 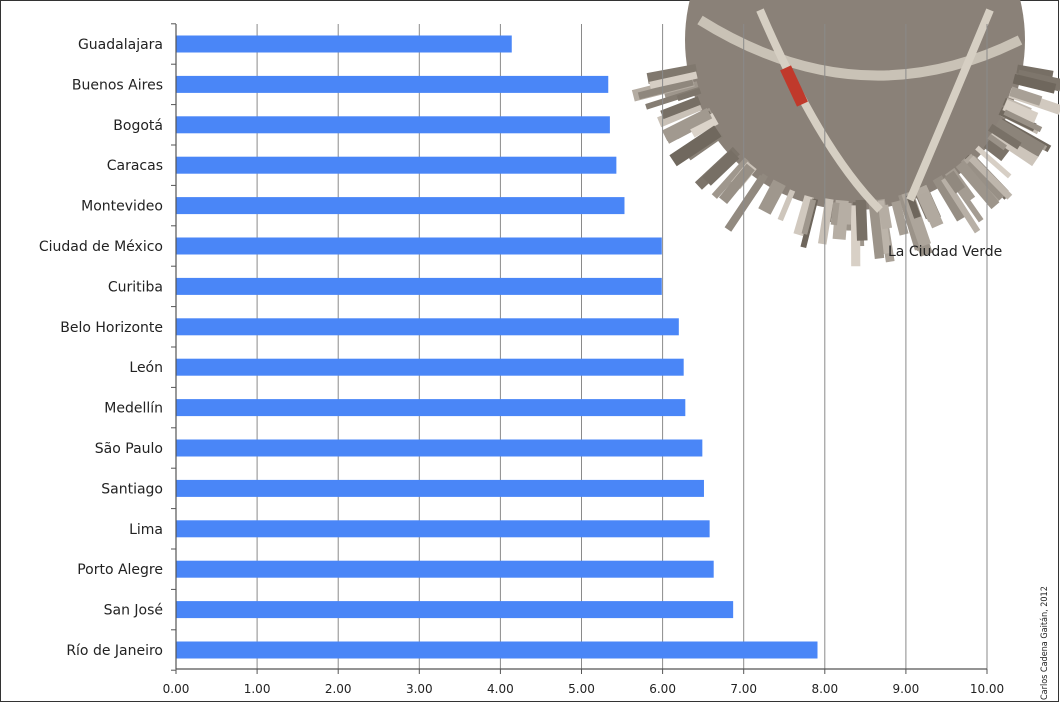 What do you see at coordinates (138, 126) in the screenshot?
I see `category-label: Bogotá` at bounding box center [138, 126].